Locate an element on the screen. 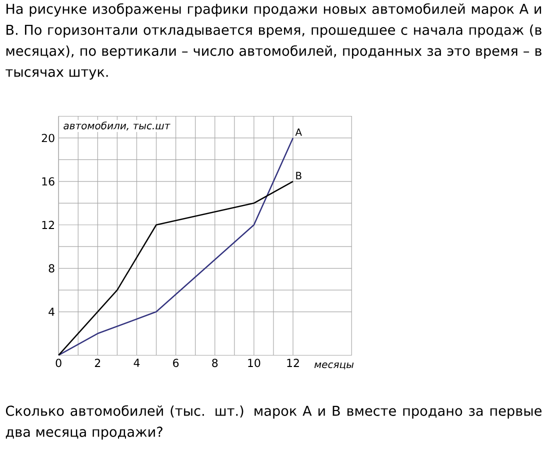  series-label: B is located at coordinates (299, 176).